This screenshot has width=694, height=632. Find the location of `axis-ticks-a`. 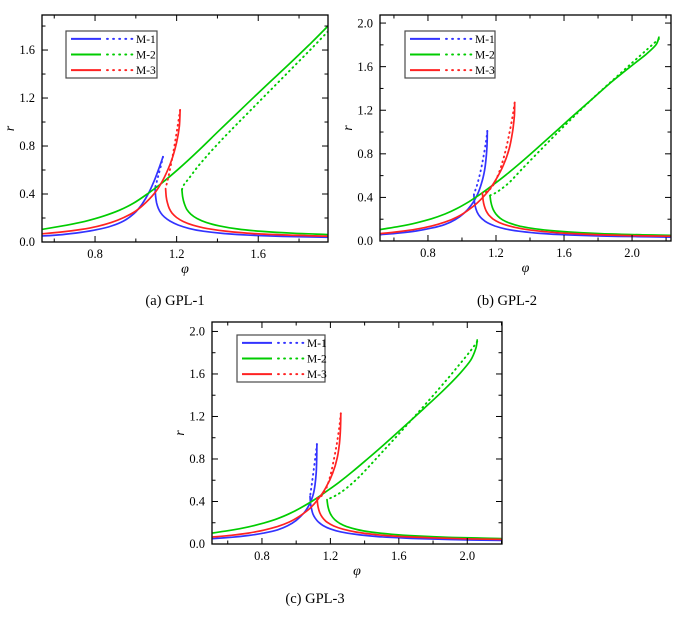

axis-ticks-a is located at coordinates (185, 129).